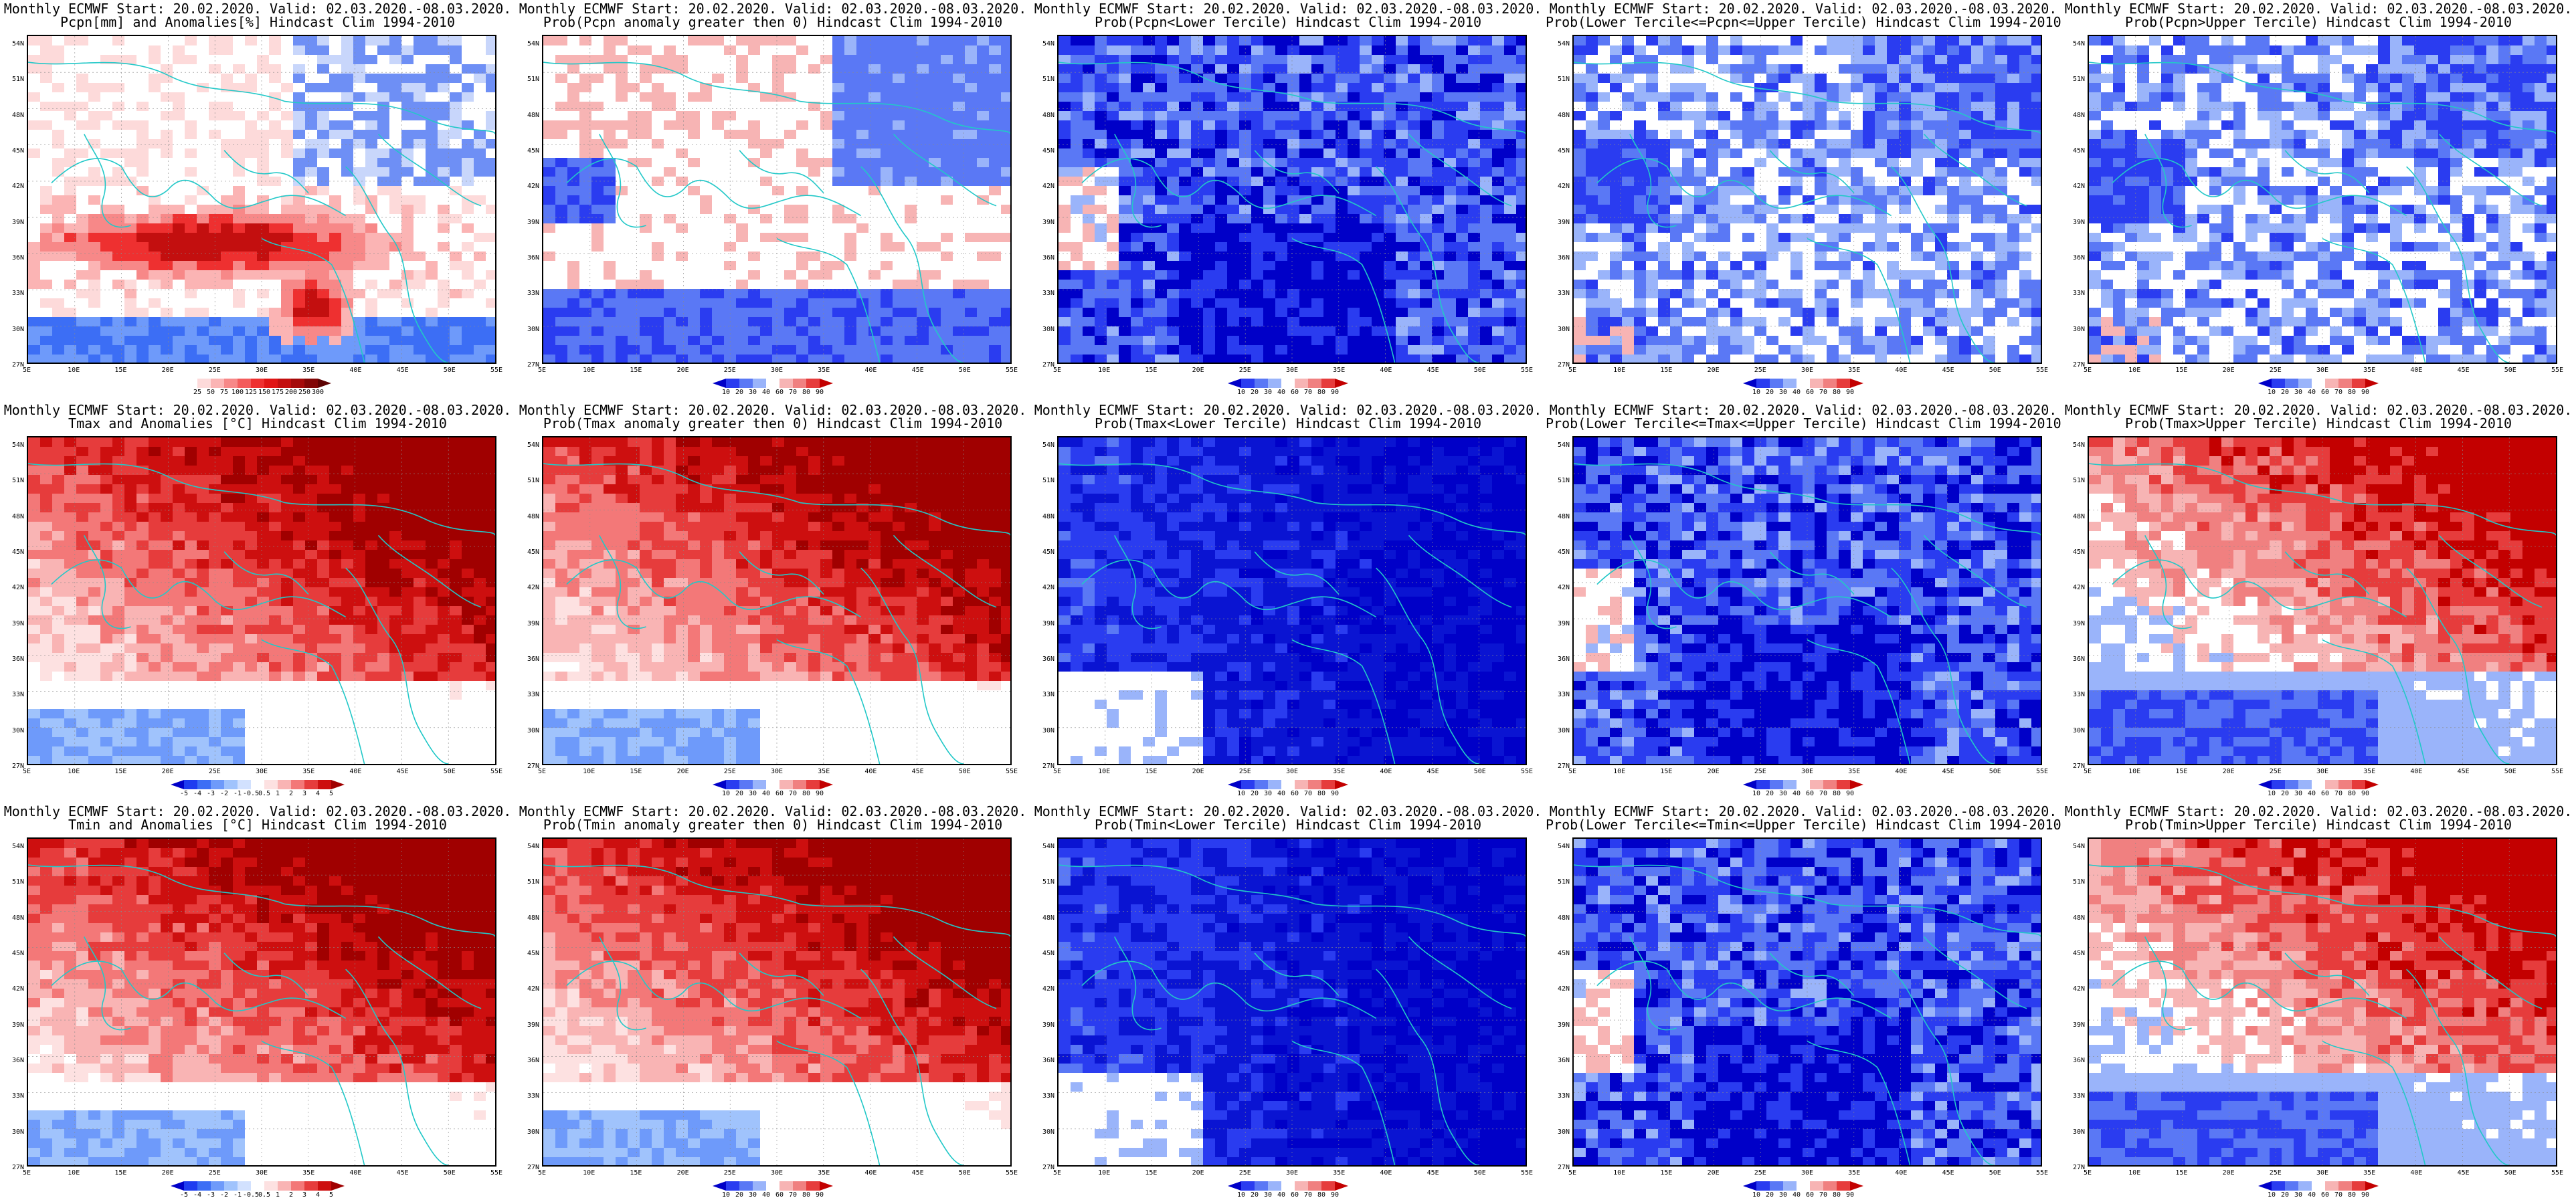  I want to click on colorbar-tick-label: 125, so click(251, 392).